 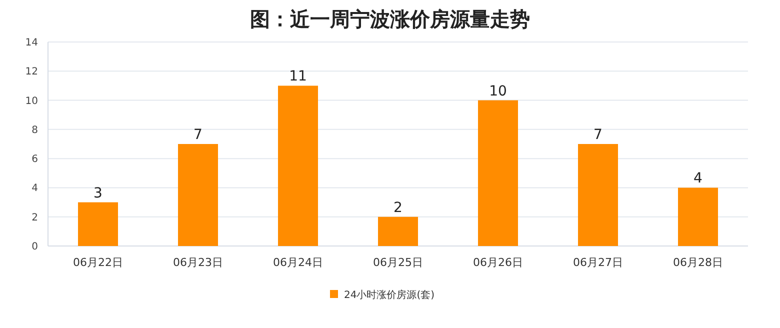 I want to click on x-tick-label: 06月28日, so click(x=698, y=262).